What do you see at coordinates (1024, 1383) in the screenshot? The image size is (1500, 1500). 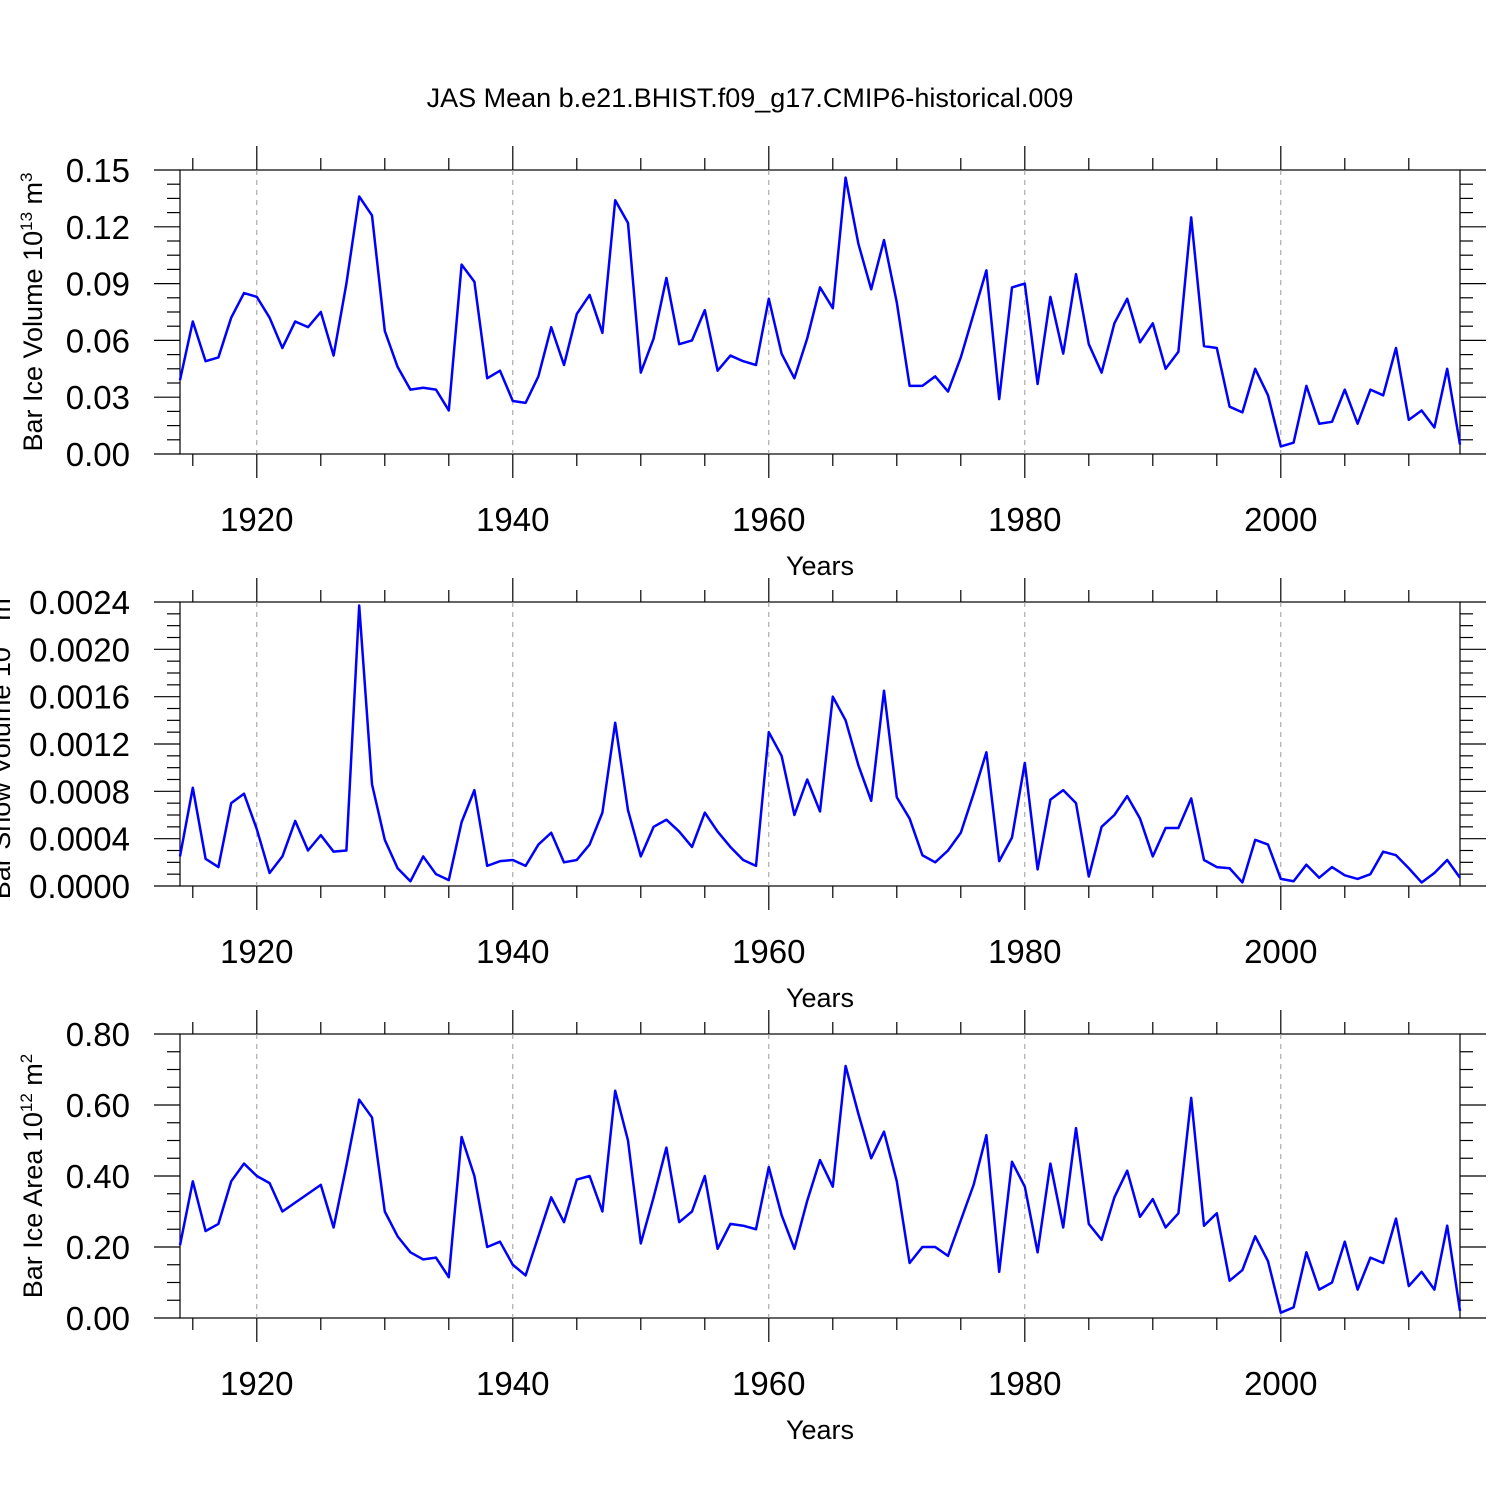 I see `ice-area-x-tick-label: 1980` at bounding box center [1024, 1383].